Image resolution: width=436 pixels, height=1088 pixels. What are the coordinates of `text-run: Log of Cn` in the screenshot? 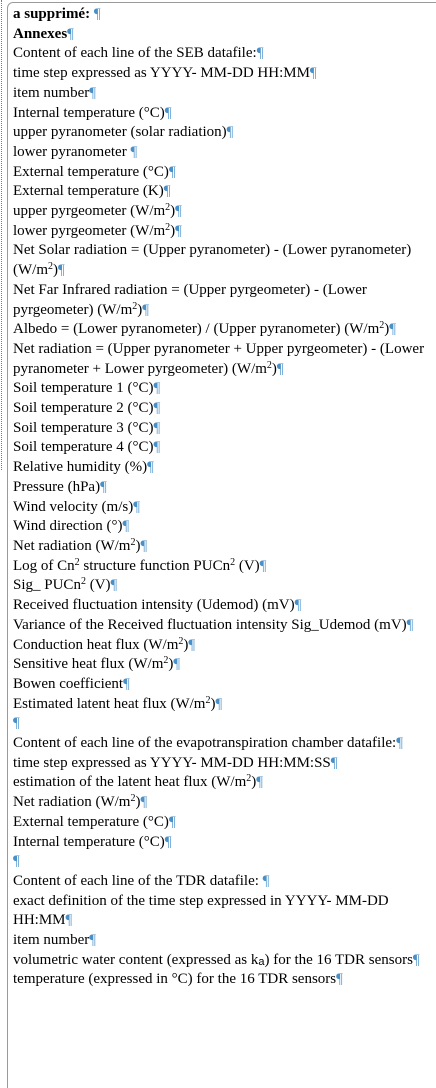 It's located at (44, 565).